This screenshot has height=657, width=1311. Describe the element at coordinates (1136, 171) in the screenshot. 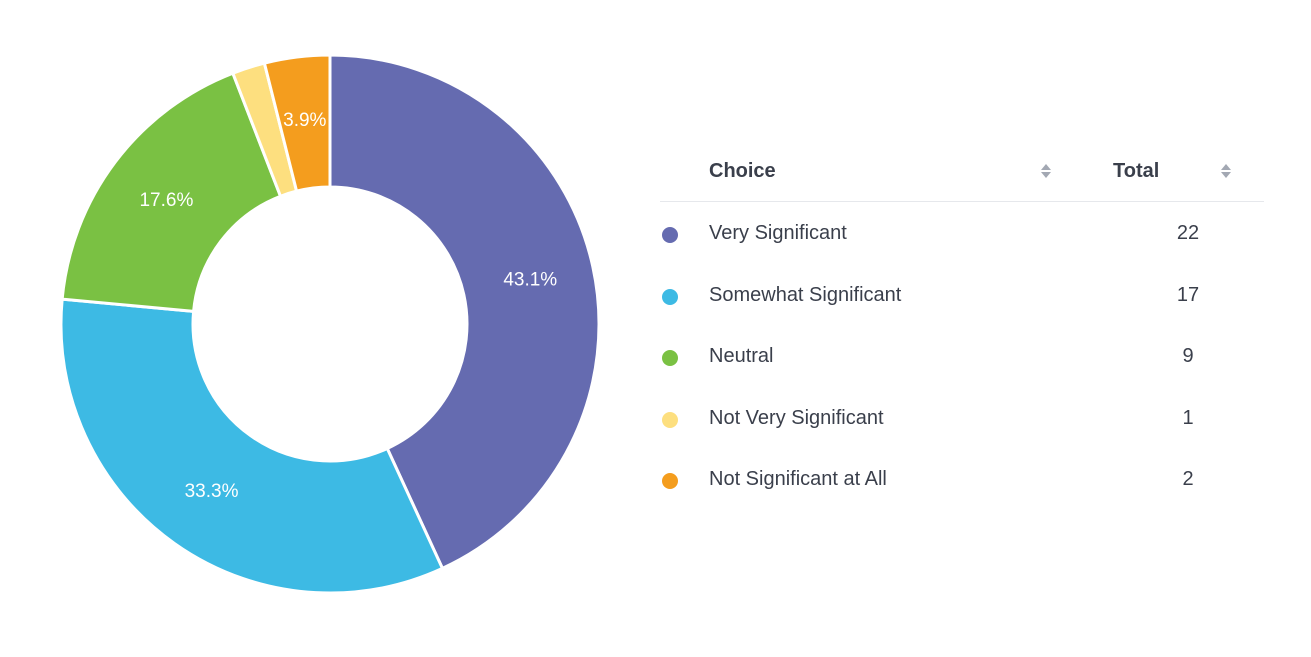

I see `header-total: Total` at that location.